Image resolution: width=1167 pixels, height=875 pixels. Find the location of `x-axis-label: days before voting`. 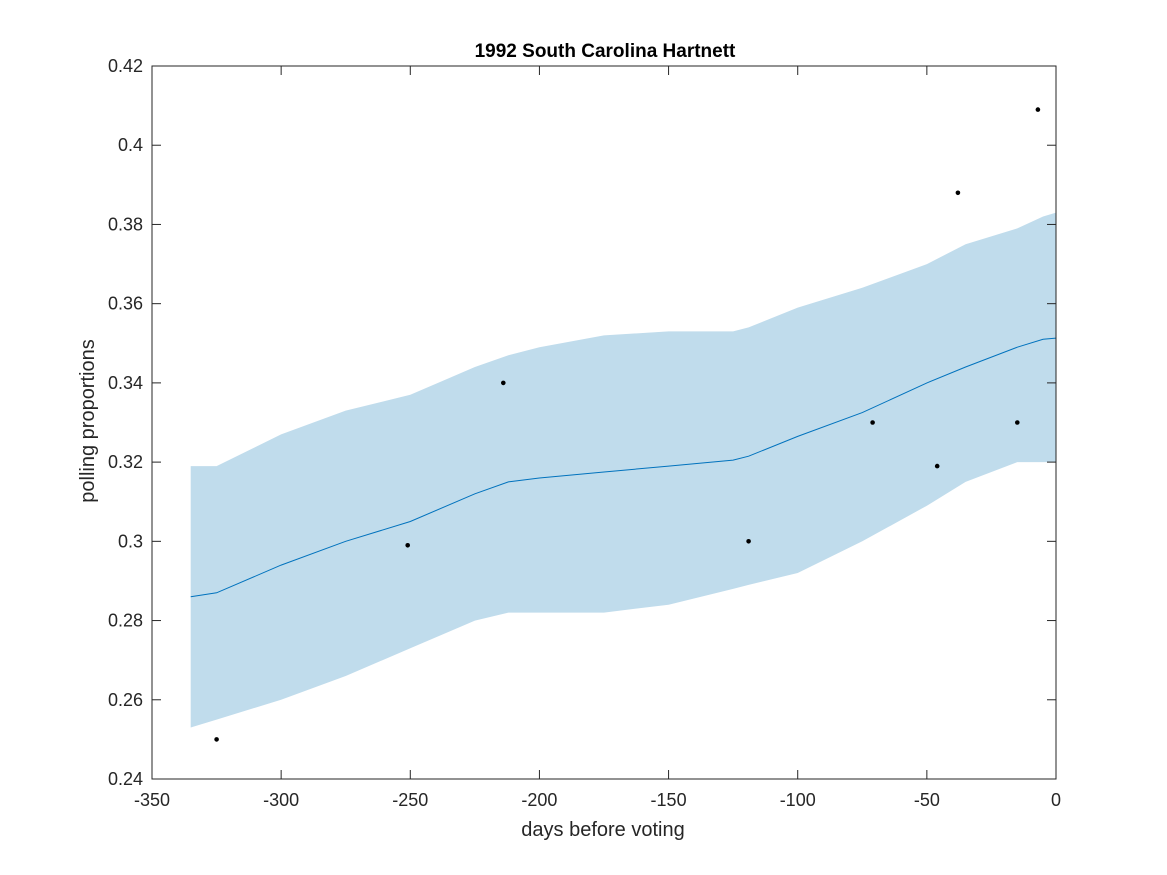

x-axis-label: days before voting is located at coordinates (602, 830).